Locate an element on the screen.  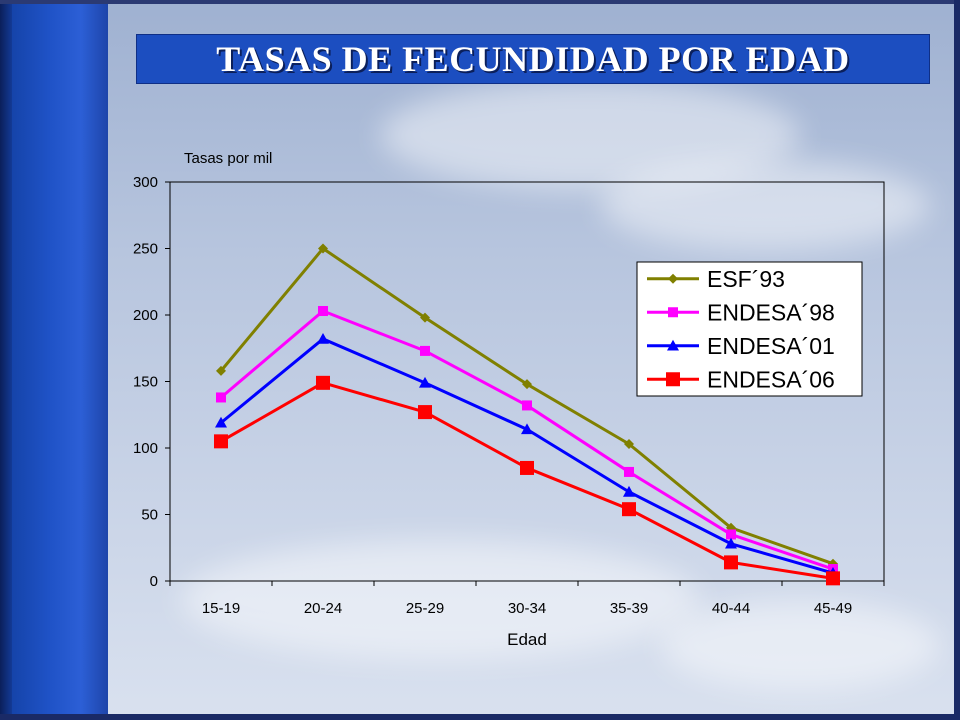
x-tick-label: 25-29 is located at coordinates (425, 608).